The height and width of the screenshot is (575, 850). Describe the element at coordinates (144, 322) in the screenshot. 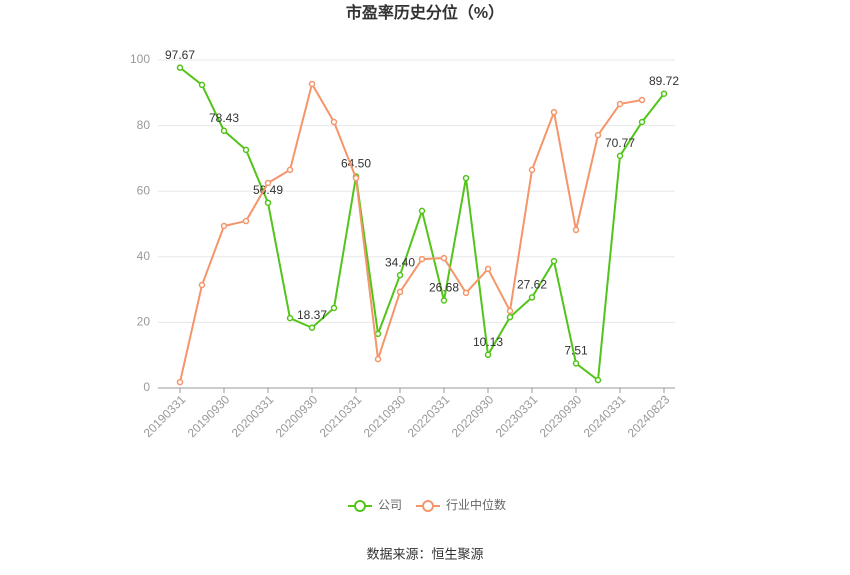

I see `y-tick-label: 20` at that location.